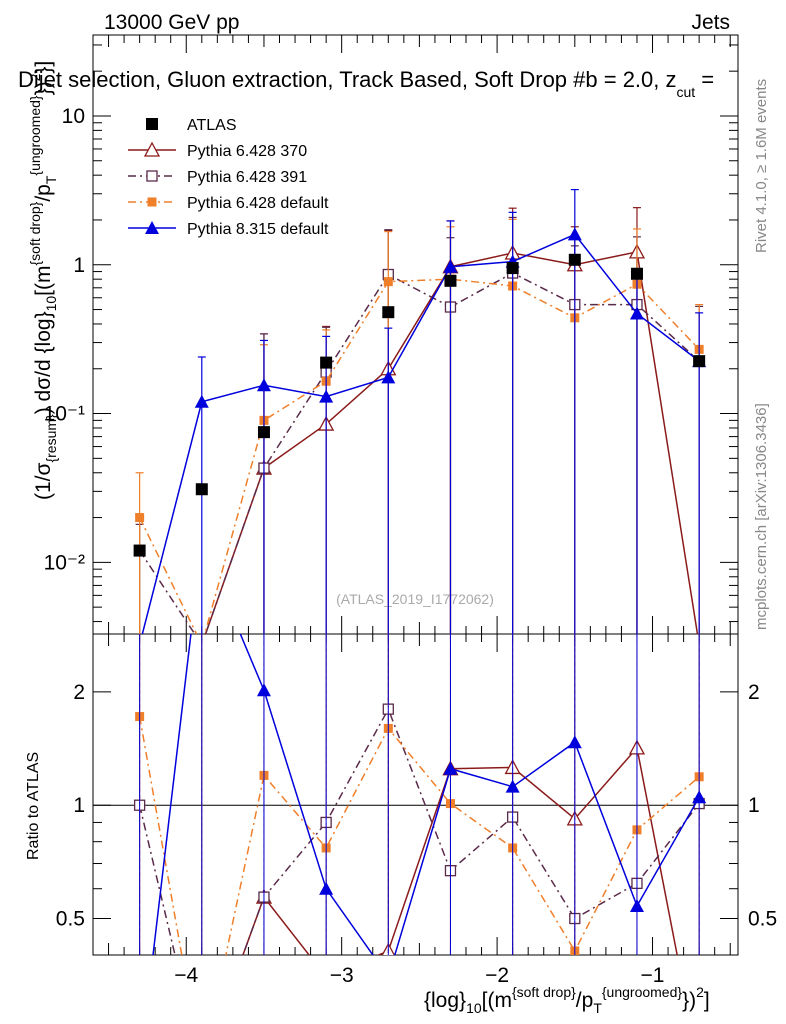 The height and width of the screenshot is (1024, 786). Describe the element at coordinates (754, 692) in the screenshot. I see `ratio-y-tick-label-right: 2` at that location.